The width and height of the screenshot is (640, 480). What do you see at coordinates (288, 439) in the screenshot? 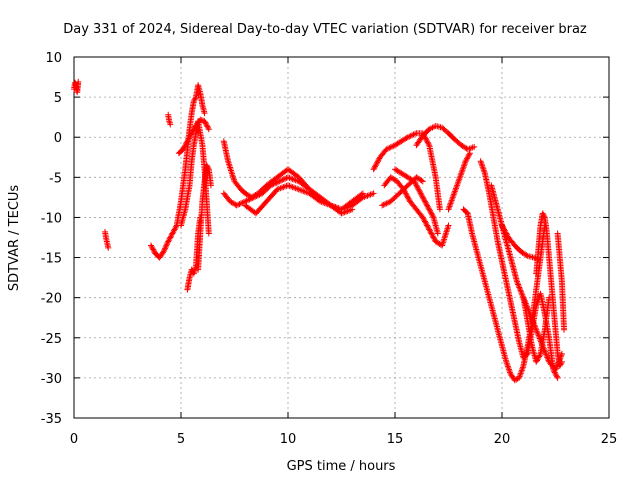
I see `x-tick-label: 10` at bounding box center [288, 439].